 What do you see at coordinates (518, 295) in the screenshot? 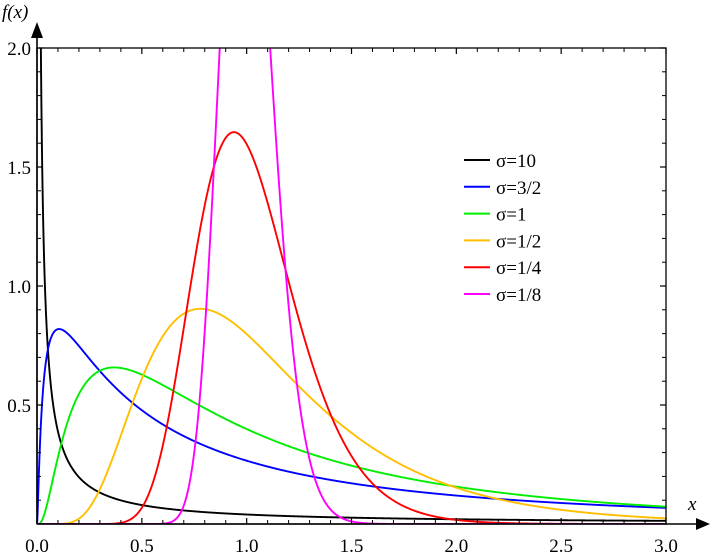
I see `legend-label-6: σ=1/8` at bounding box center [518, 295].